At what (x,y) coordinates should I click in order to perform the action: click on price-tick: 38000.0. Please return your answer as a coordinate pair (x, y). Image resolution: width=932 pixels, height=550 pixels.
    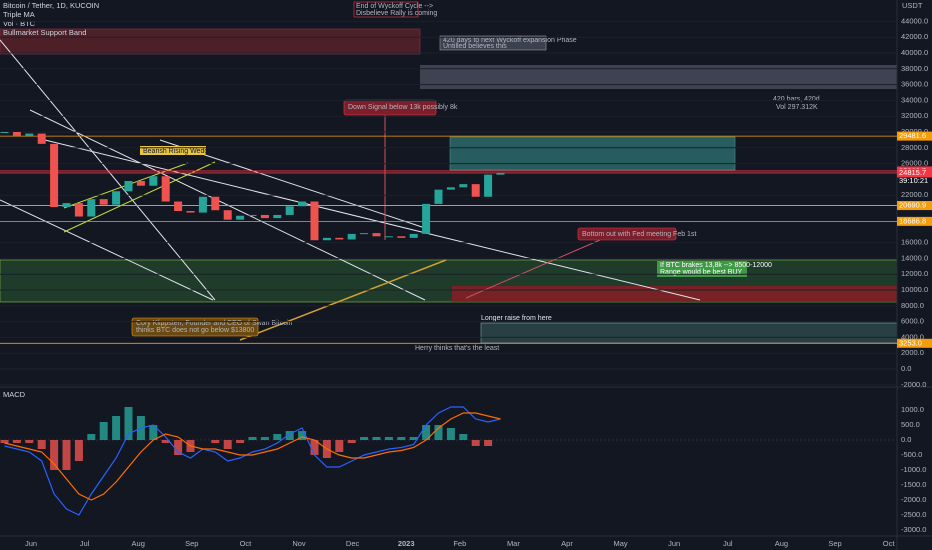
    Looking at the image, I should click on (914, 68).